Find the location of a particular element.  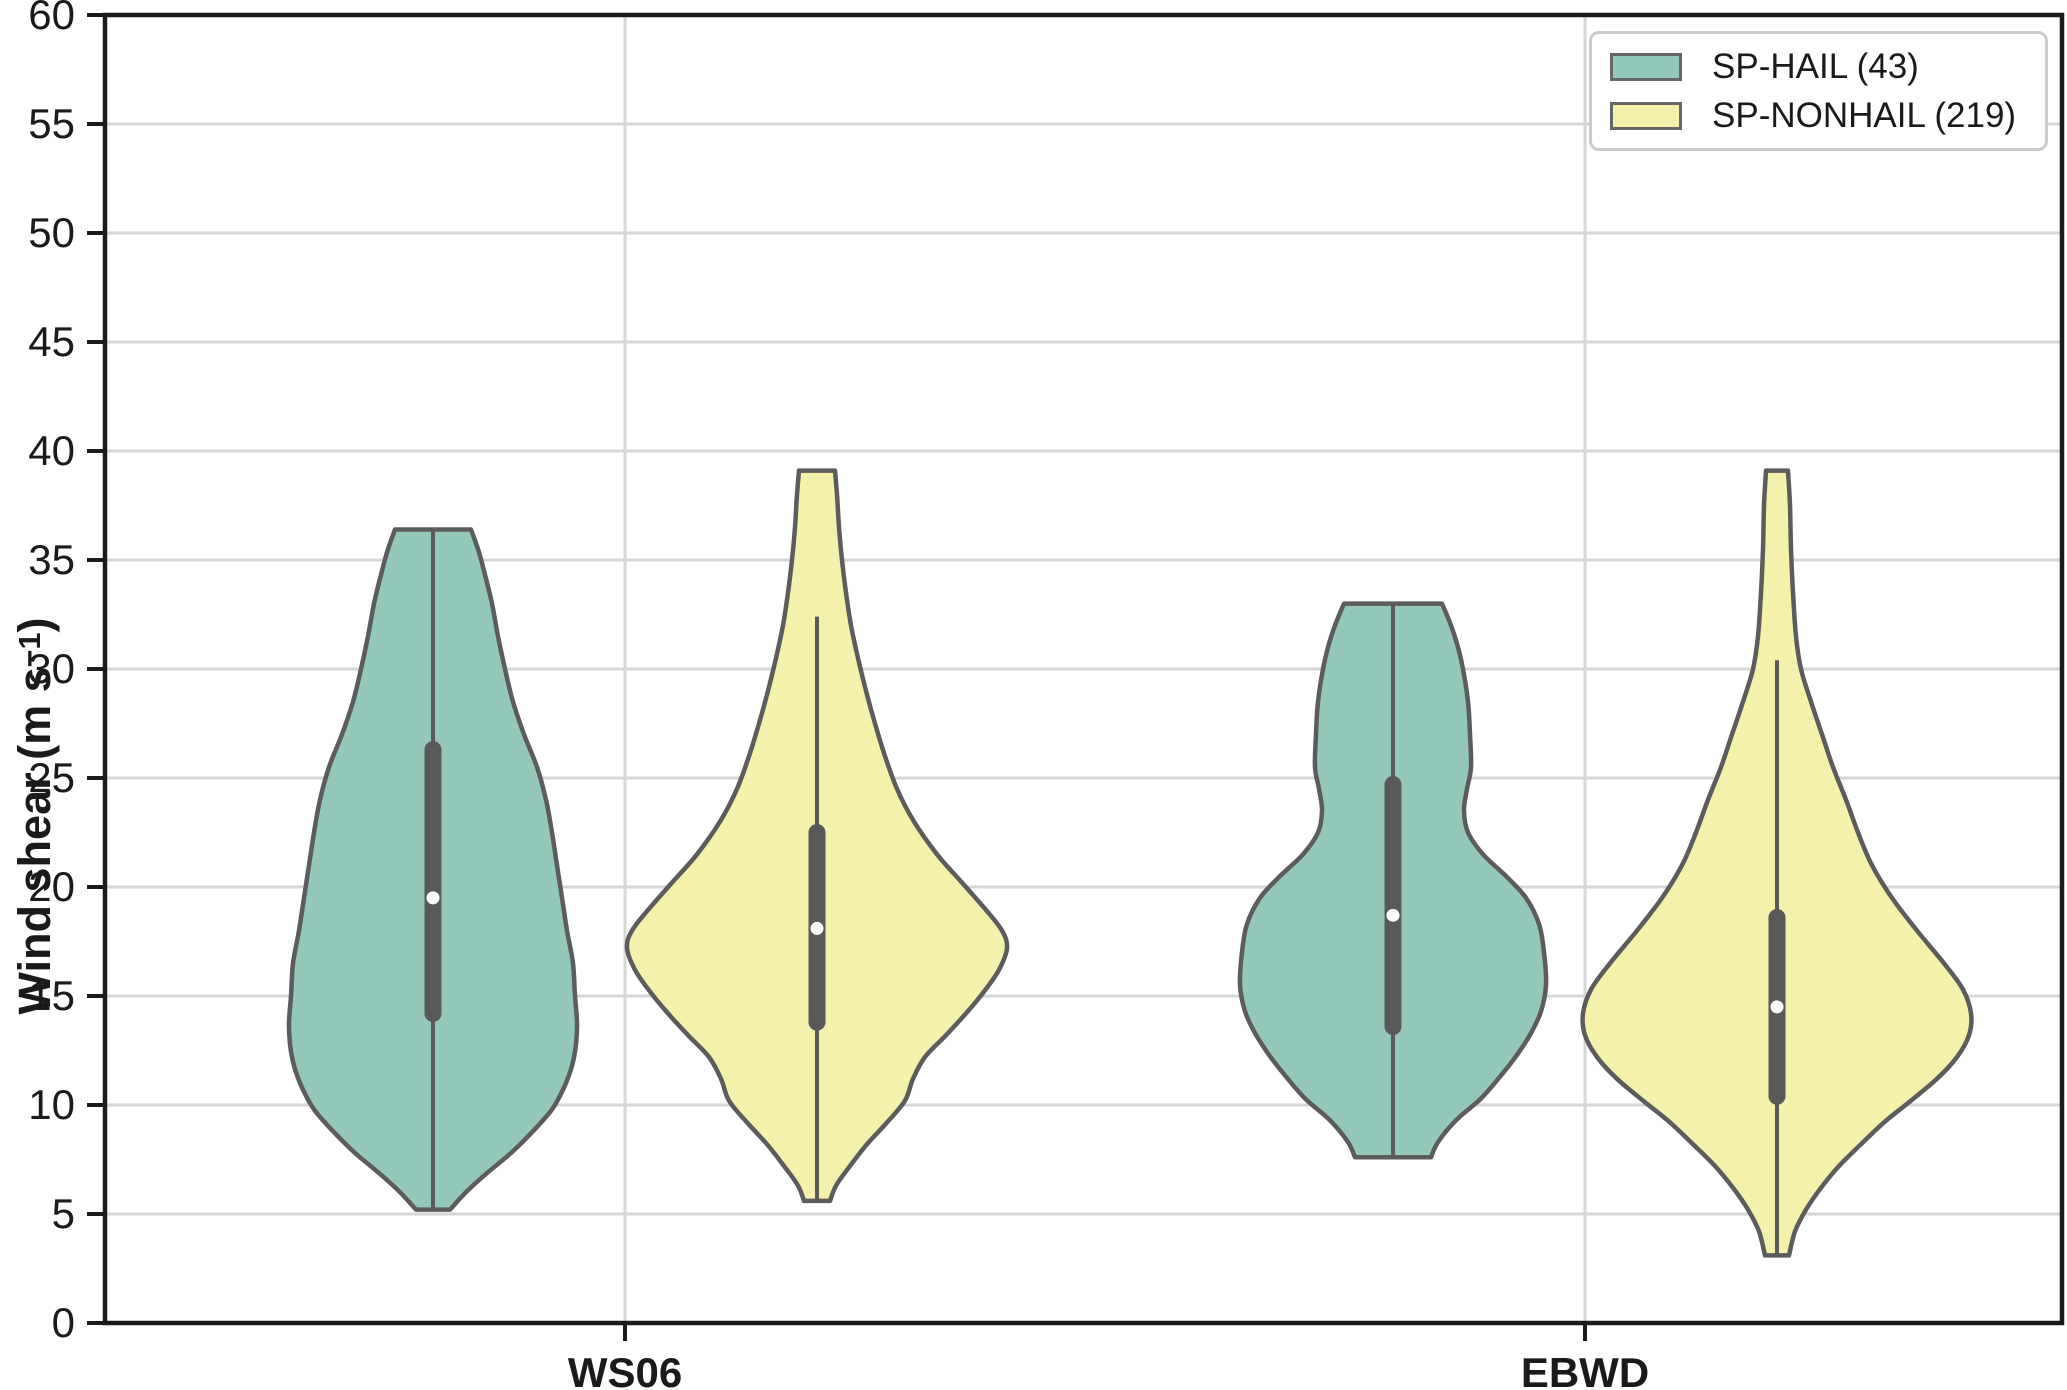

legend-swatch-sp-hail-icon is located at coordinates (1646, 66).